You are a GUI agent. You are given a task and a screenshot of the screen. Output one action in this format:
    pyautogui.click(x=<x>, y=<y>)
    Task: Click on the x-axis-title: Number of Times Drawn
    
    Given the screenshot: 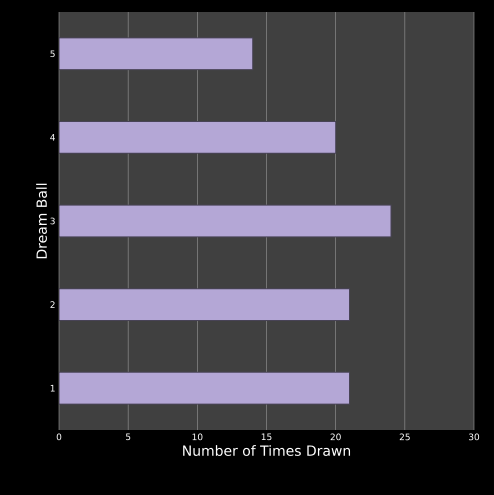 What is the action you would take?
    pyautogui.click(x=266, y=450)
    